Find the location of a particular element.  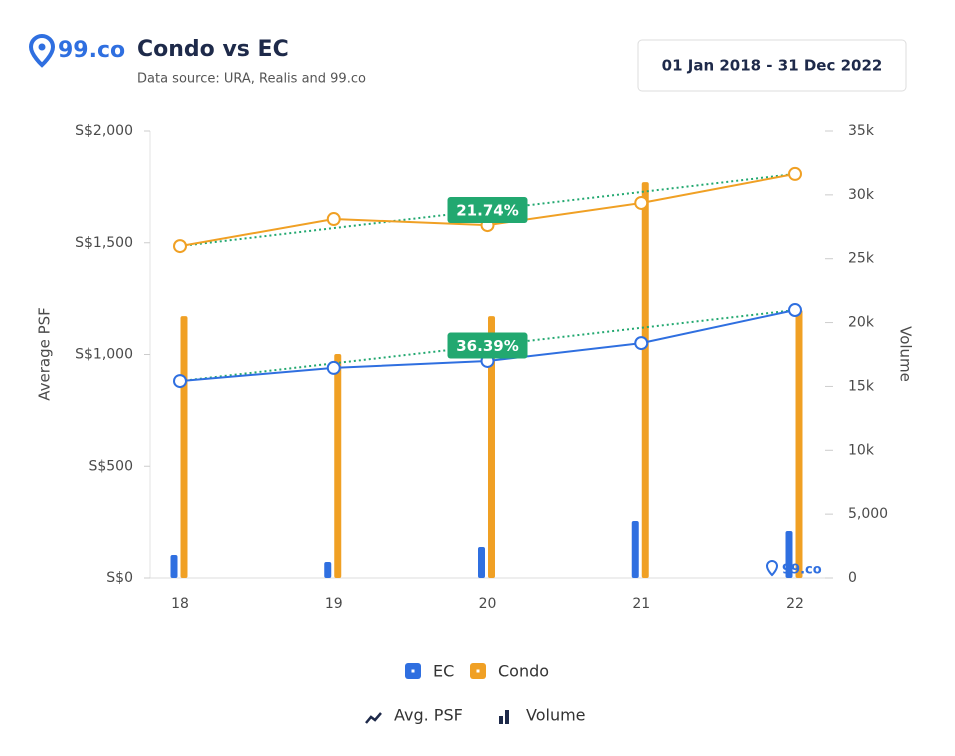

subtitle: Data source: URA, Realis and 99.co is located at coordinates (251, 79).